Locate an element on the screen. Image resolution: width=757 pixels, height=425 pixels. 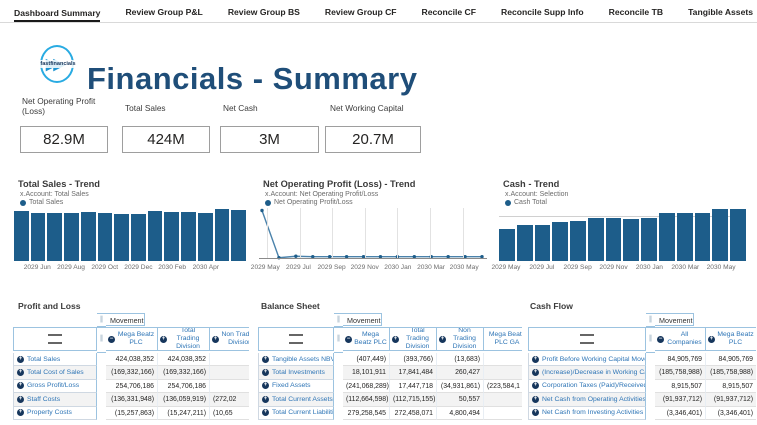
row-label: + Total Investments is located at coordinates (296, 373).